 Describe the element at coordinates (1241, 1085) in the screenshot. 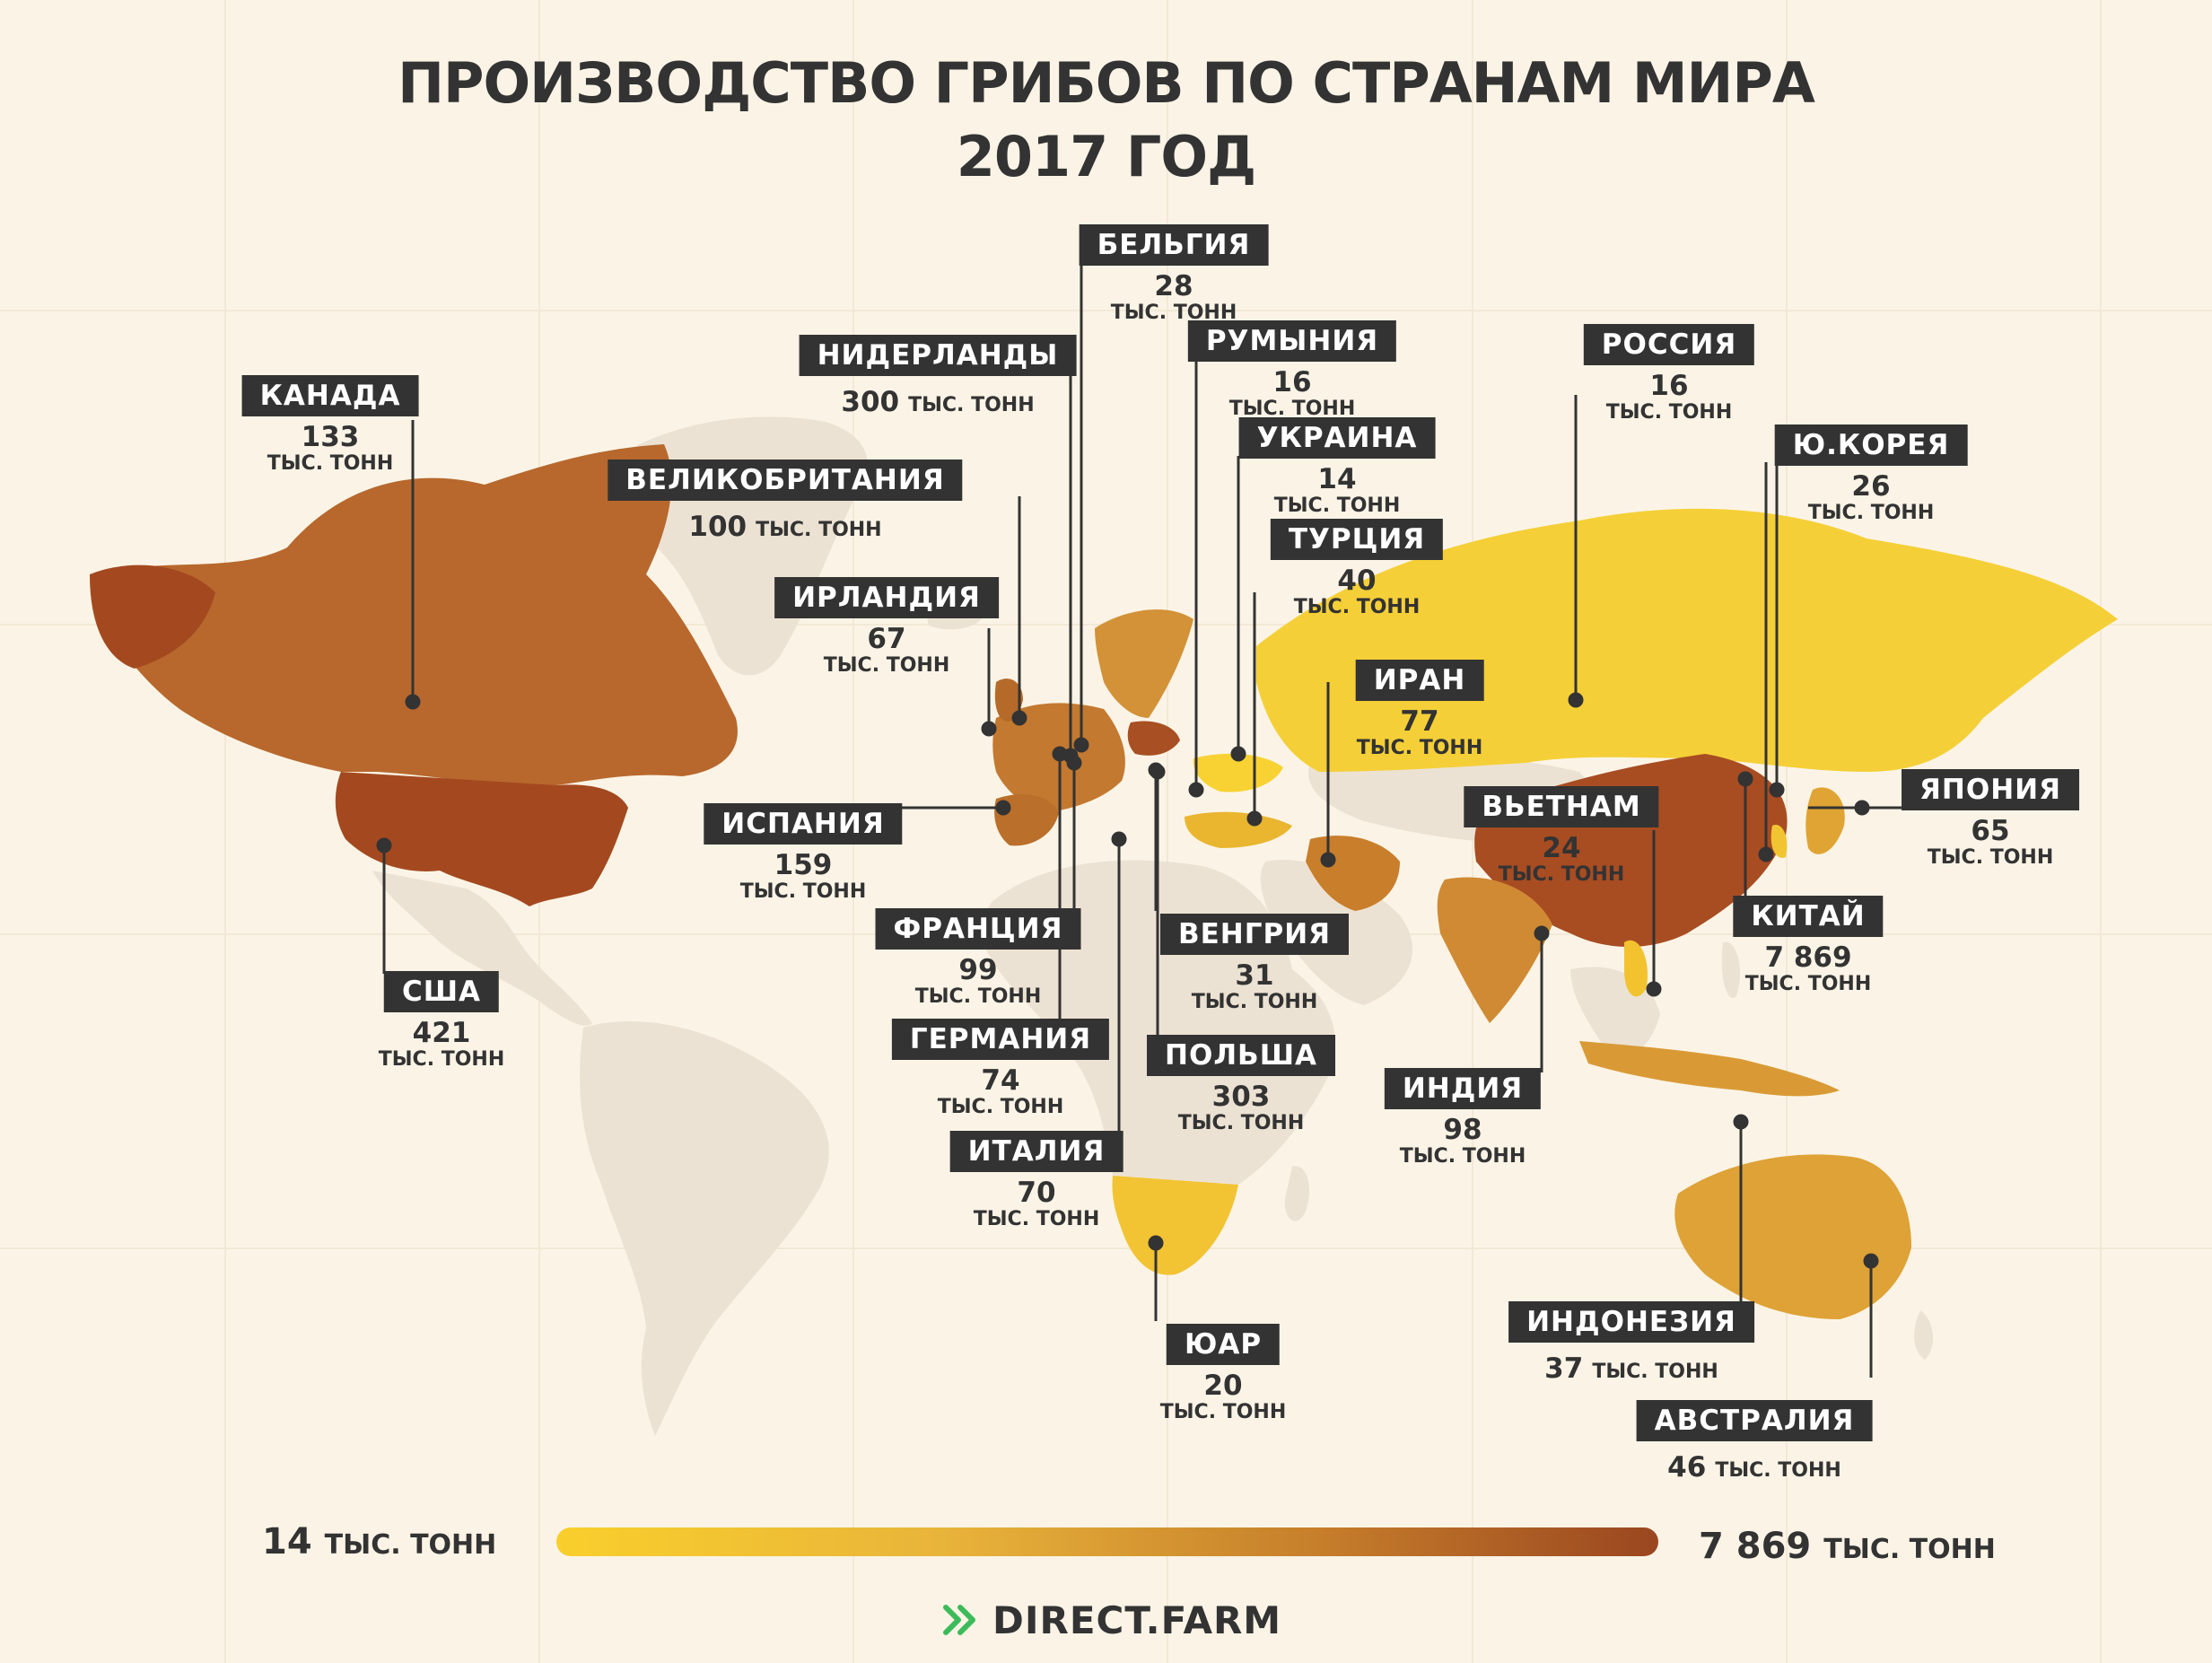

I see `label-poland: ПОЛЬША 303 ТЫС. ТОНН` at that location.